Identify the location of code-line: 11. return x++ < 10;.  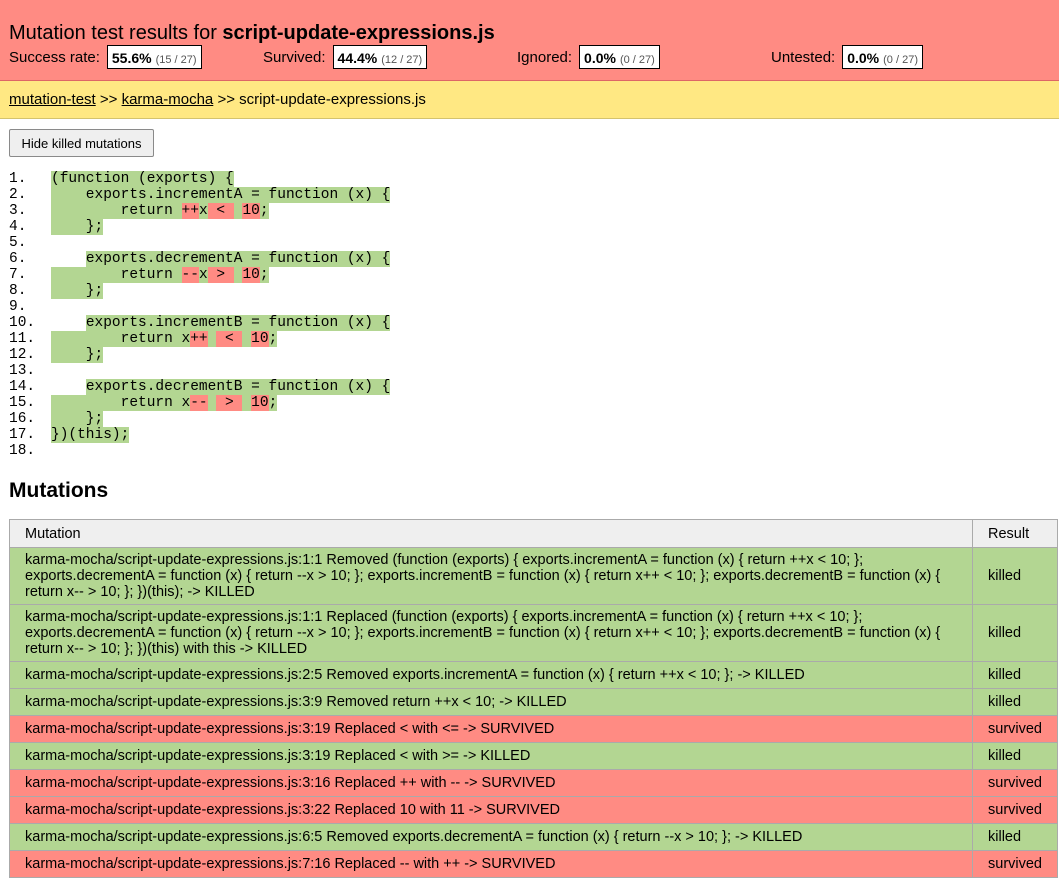
(199, 339).